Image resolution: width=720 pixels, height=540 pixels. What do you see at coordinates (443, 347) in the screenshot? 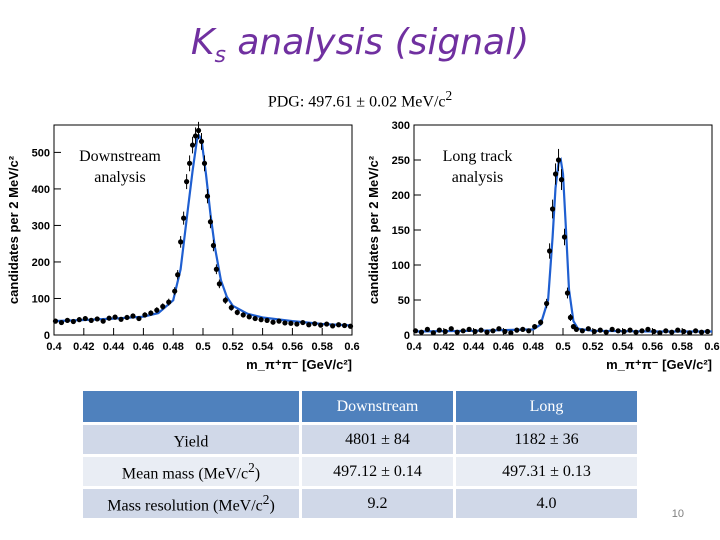
I see `long-x-tick-label: 0.42` at bounding box center [443, 347].